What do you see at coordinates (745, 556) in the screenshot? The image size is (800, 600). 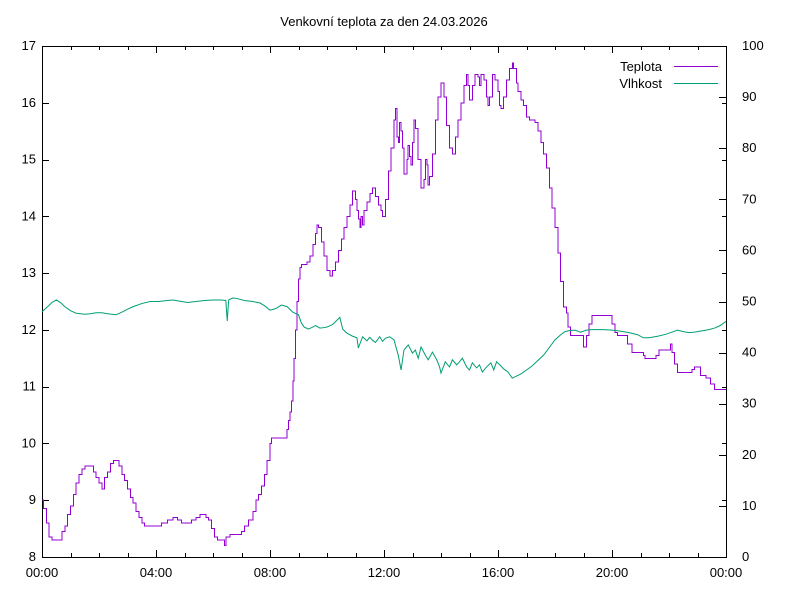 I see `y-right-tick-label: 0` at bounding box center [745, 556].